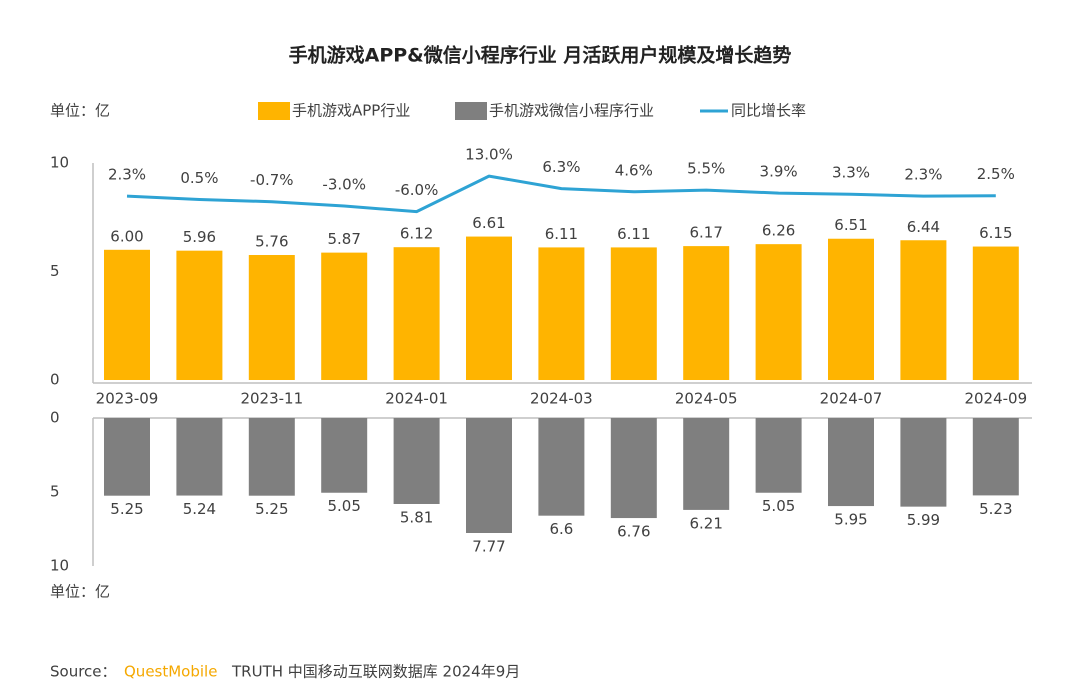 Image resolution: width=1080 pixels, height=698 pixels. What do you see at coordinates (199, 237) in the screenshot?
I see `data-label: 5.96` at bounding box center [199, 237].